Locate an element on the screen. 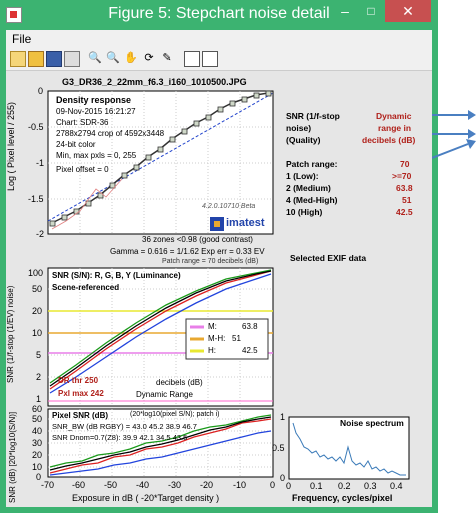  info-color: 24-bit color is located at coordinates (76, 144).